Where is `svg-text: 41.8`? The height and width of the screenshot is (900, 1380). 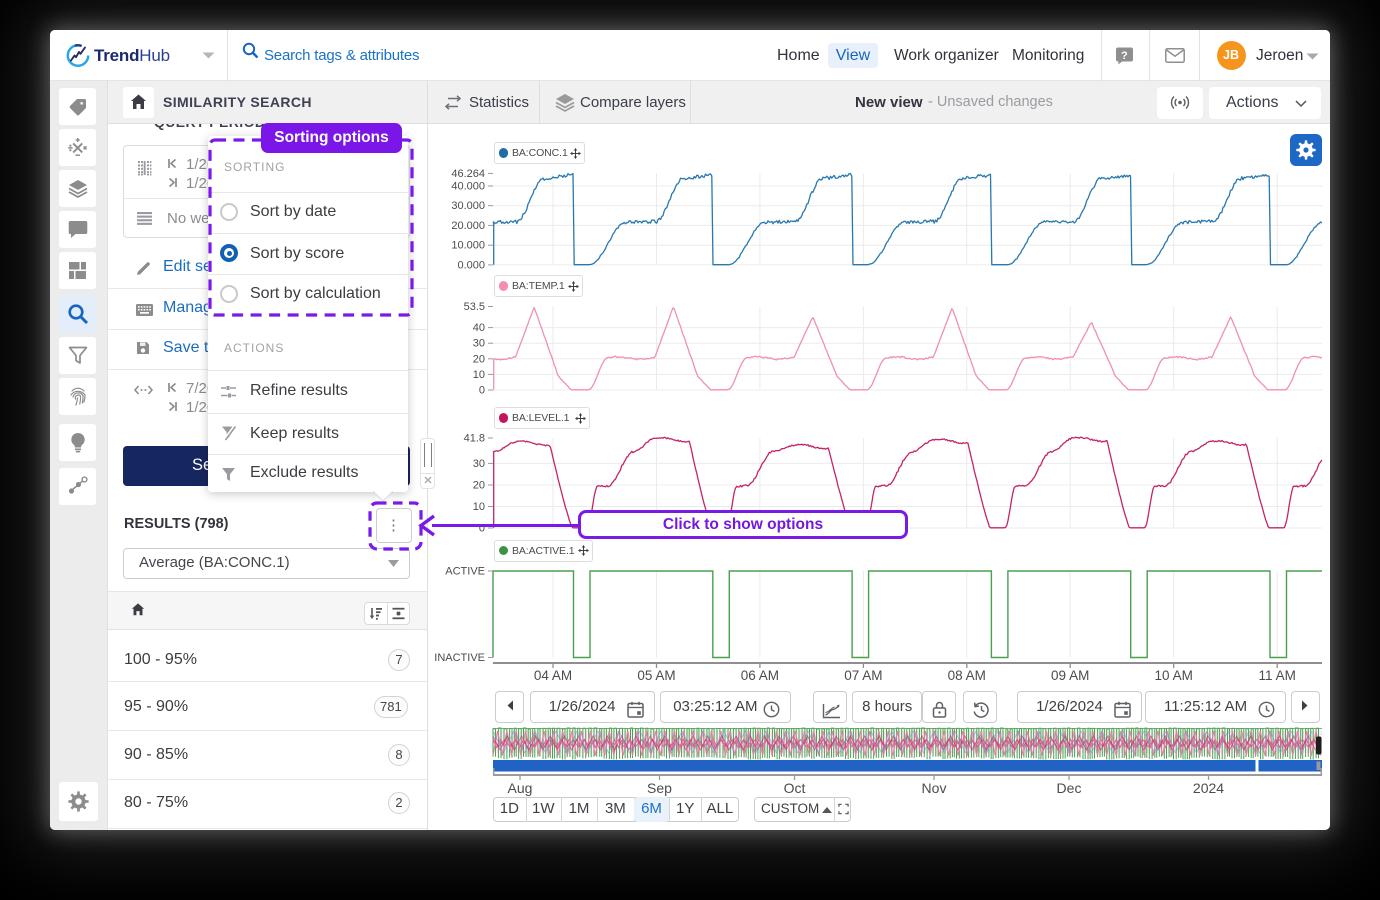
svg-text: 41.8 is located at coordinates (474, 439).